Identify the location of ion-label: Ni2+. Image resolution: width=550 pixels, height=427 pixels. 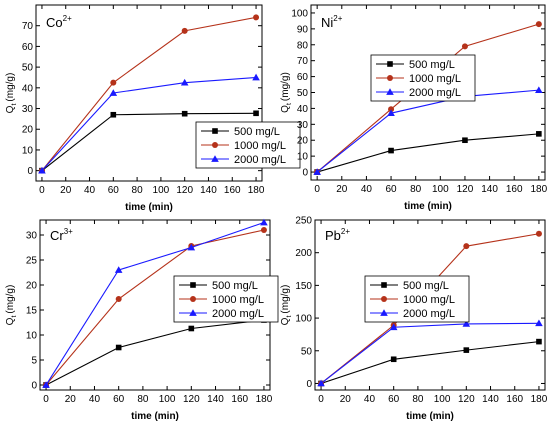
(332, 22).